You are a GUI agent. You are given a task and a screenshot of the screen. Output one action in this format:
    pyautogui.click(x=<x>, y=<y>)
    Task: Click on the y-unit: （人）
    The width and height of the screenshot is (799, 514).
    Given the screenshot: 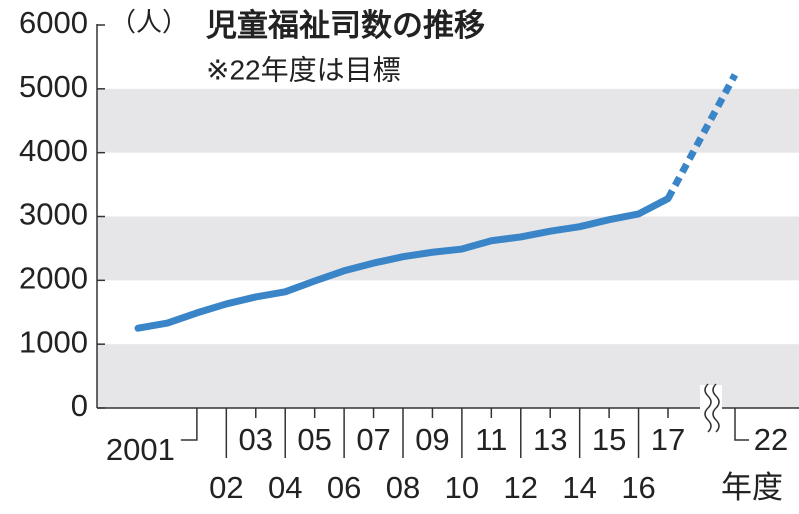 What is the action you would take?
    pyautogui.click(x=149, y=22)
    